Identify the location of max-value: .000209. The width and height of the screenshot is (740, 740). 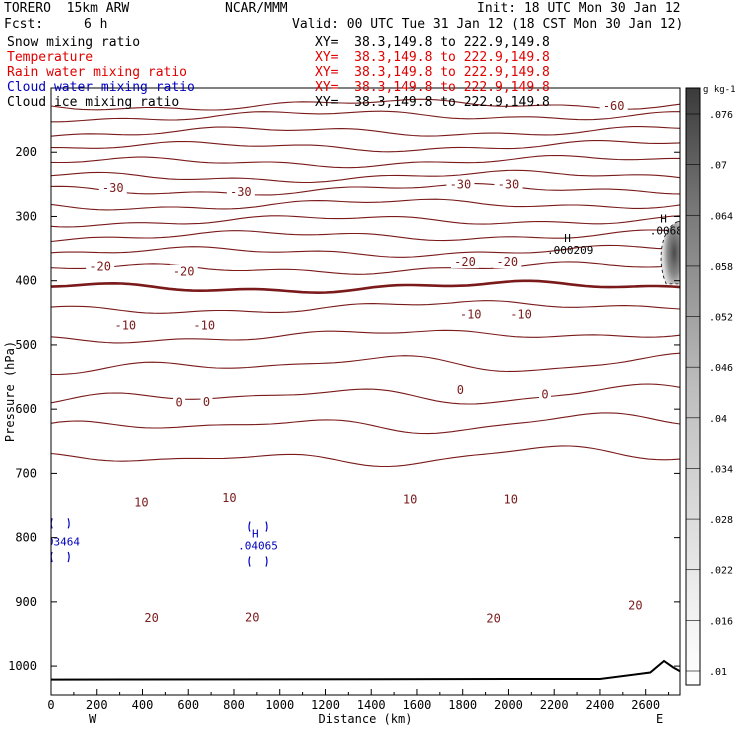
(570, 250).